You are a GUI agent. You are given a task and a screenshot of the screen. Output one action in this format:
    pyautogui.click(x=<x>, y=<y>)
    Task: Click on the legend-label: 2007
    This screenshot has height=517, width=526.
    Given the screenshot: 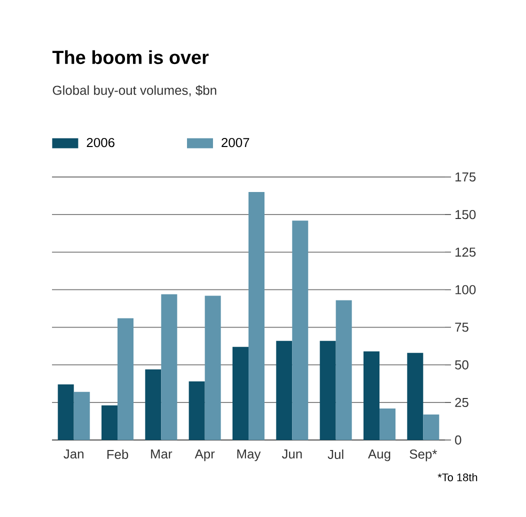 What is the action you would take?
    pyautogui.click(x=236, y=143)
    